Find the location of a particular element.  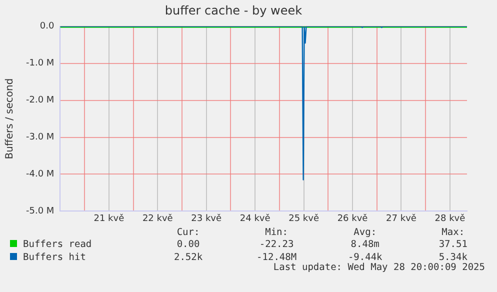

y-axis-title: Buffers / second is located at coordinates (10, 119).